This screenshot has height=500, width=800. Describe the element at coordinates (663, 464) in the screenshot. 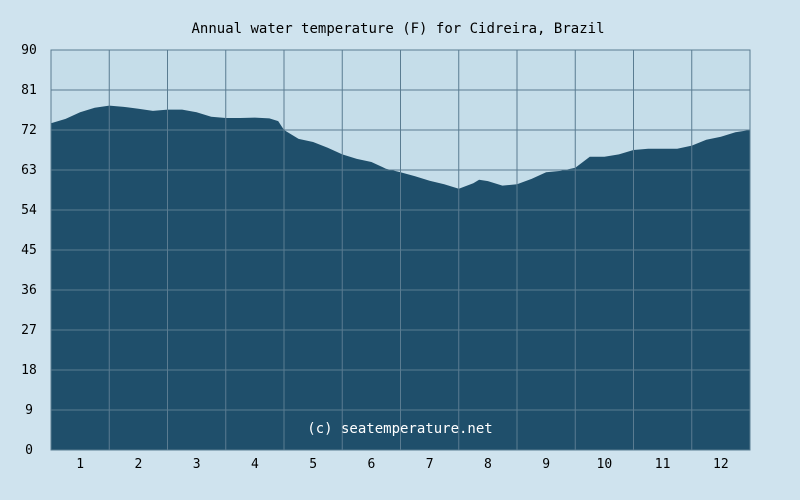

I see `x-tick-label: 11` at that location.